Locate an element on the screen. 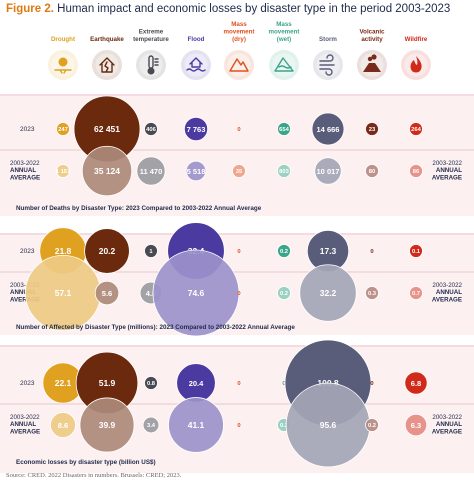  data-label: 4.8 is located at coordinates (151, 293).